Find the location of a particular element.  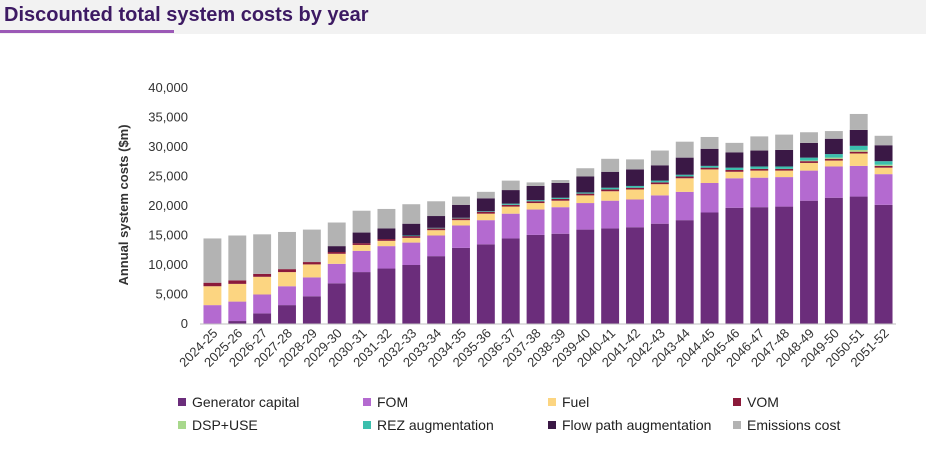

y-tick-label: 30,000 is located at coordinates (168, 146).